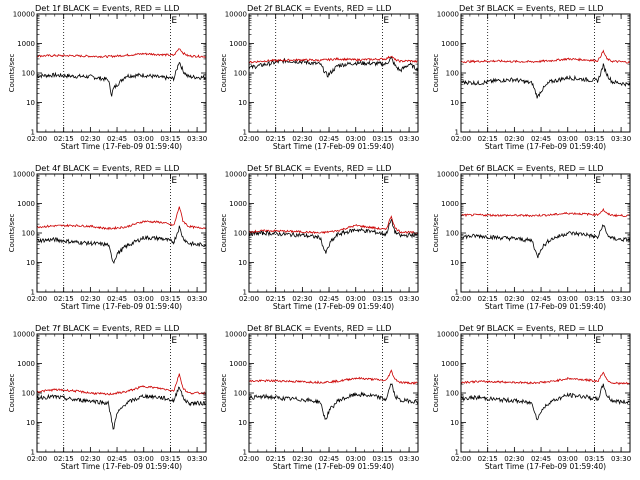 Image resolution: width=640 pixels, height=480 pixels. Describe the element at coordinates (107, 328) in the screenshot. I see `chart-title: Det 7f BLACK = Events, RED = LLD` at that location.